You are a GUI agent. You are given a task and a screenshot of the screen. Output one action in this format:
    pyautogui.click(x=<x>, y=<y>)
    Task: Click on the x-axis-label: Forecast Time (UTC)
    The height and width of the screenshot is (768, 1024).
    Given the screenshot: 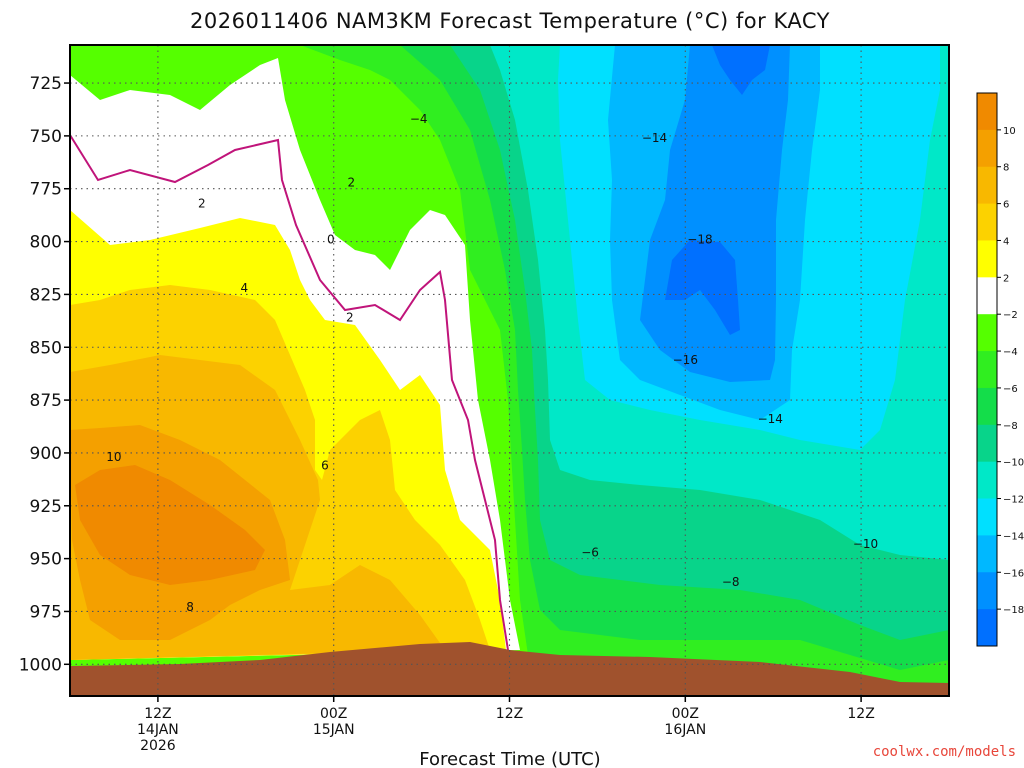 What is the action you would take?
    pyautogui.click(x=509, y=758)
    